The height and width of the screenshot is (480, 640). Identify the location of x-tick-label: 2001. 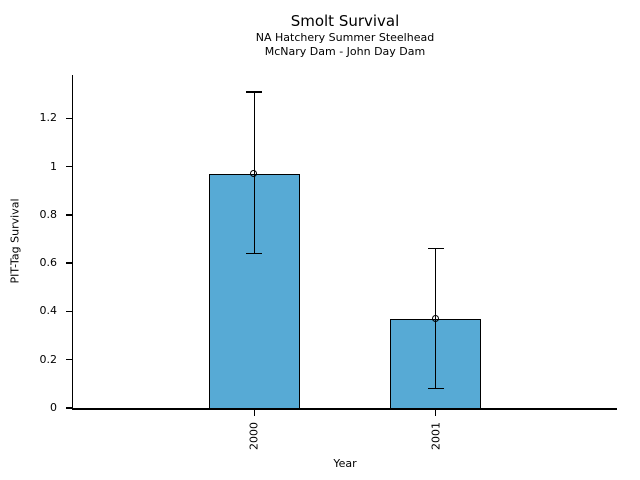
(436, 436).